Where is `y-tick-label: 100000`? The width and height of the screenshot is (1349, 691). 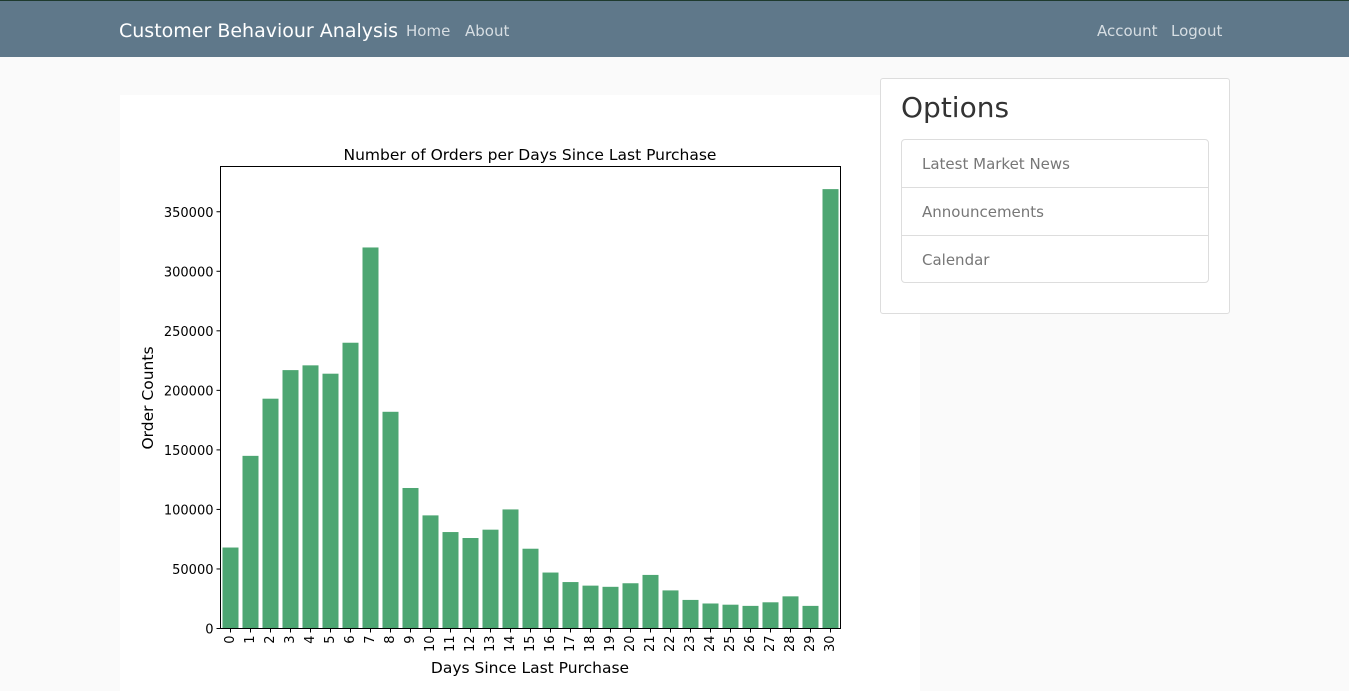 y-tick-label: 100000 is located at coordinates (189, 510).